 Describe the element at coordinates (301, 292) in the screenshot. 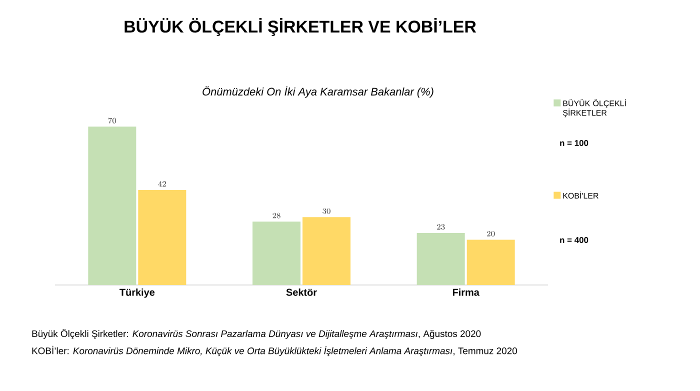

I see `x-tick-label: Sektör` at that location.